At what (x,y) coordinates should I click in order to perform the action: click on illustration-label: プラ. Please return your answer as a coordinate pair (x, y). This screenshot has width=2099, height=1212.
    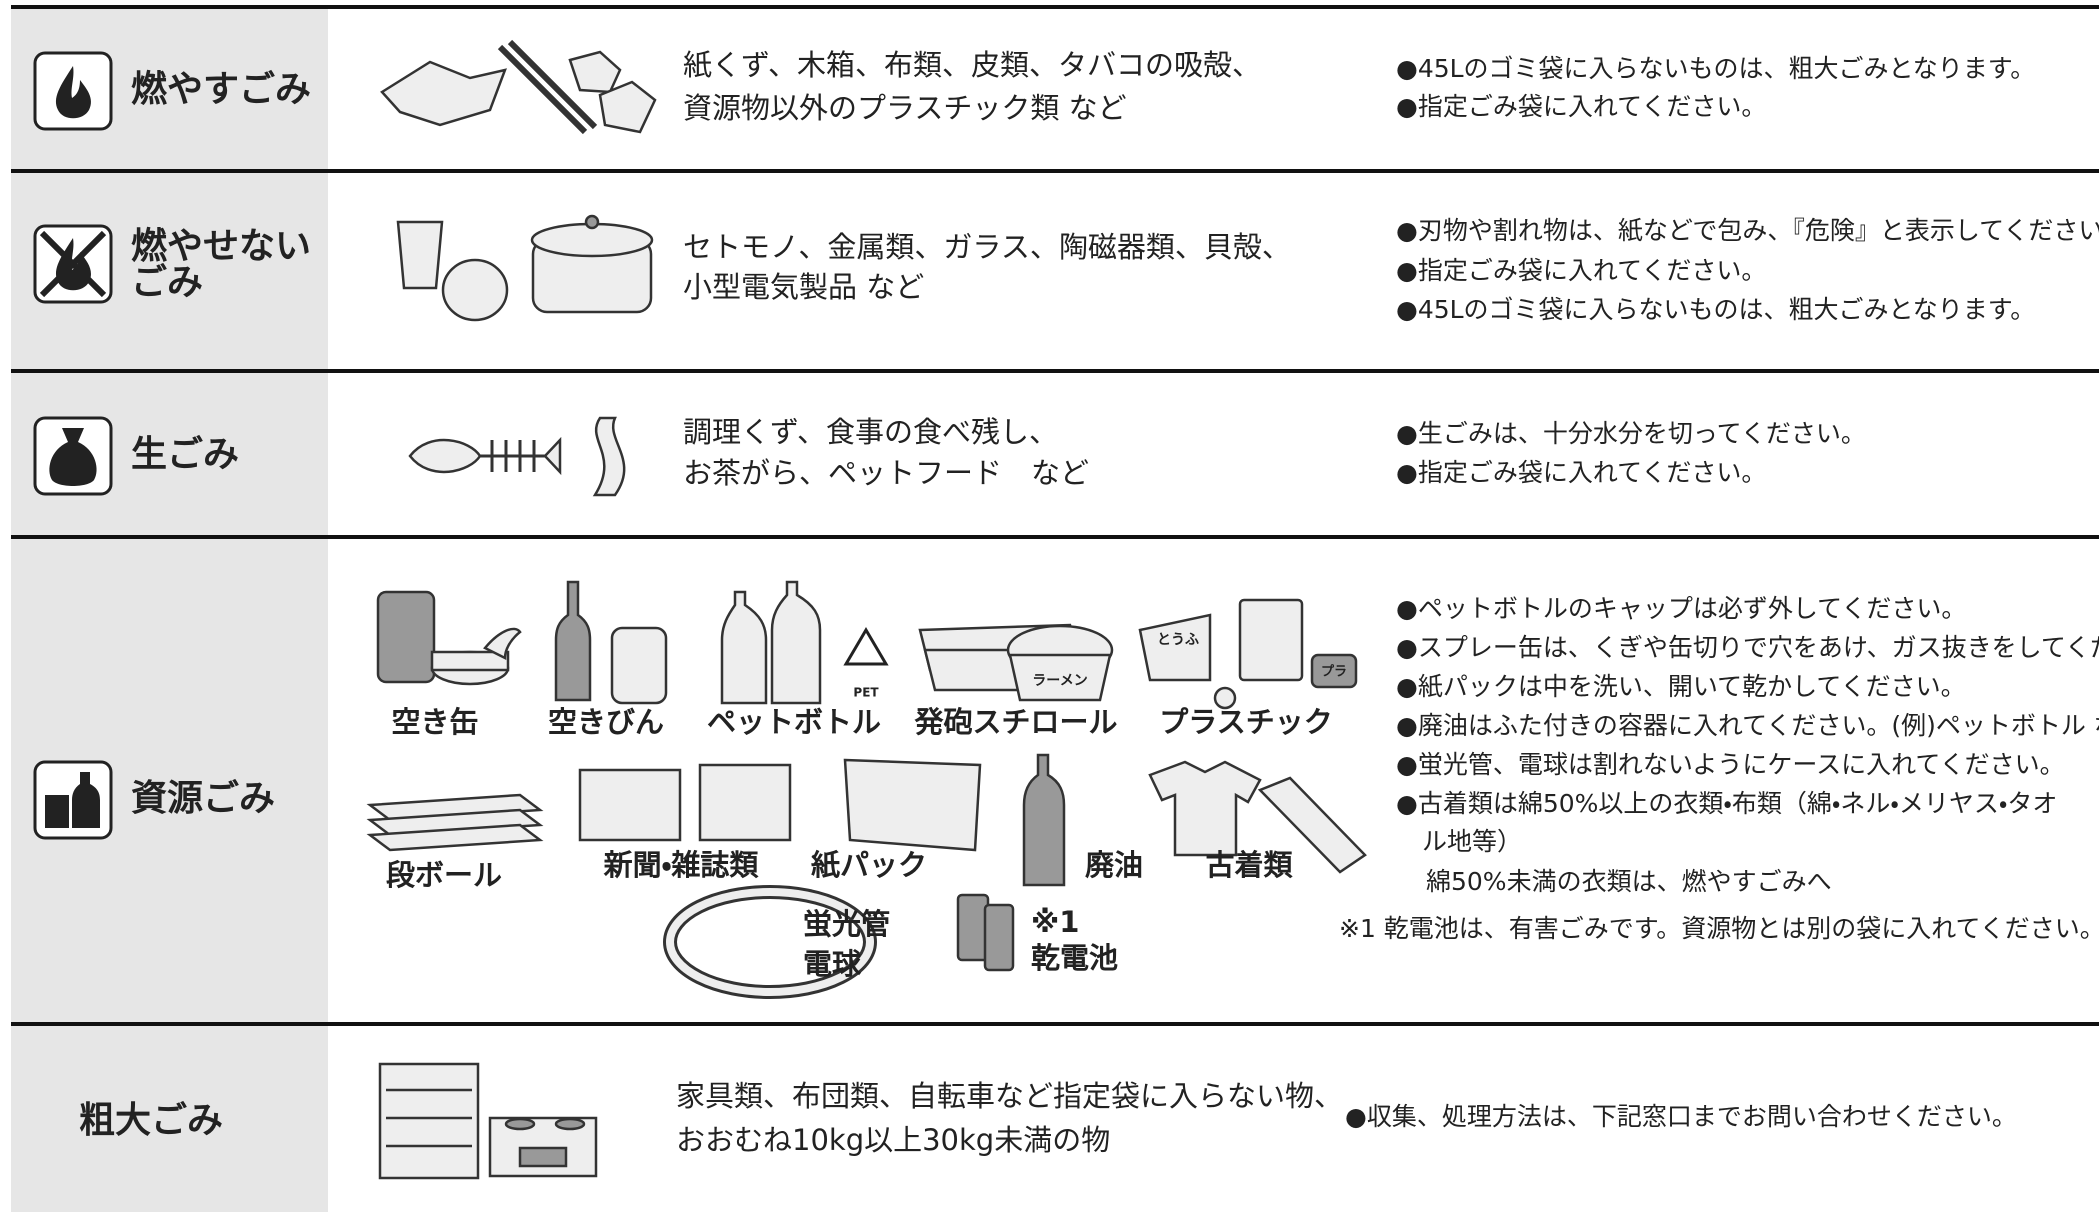
    Looking at the image, I should click on (1334, 672).